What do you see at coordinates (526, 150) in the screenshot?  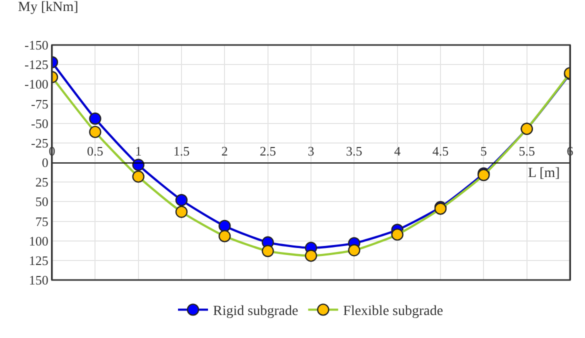 I see `x-tick-label: 5.5` at bounding box center [526, 150].